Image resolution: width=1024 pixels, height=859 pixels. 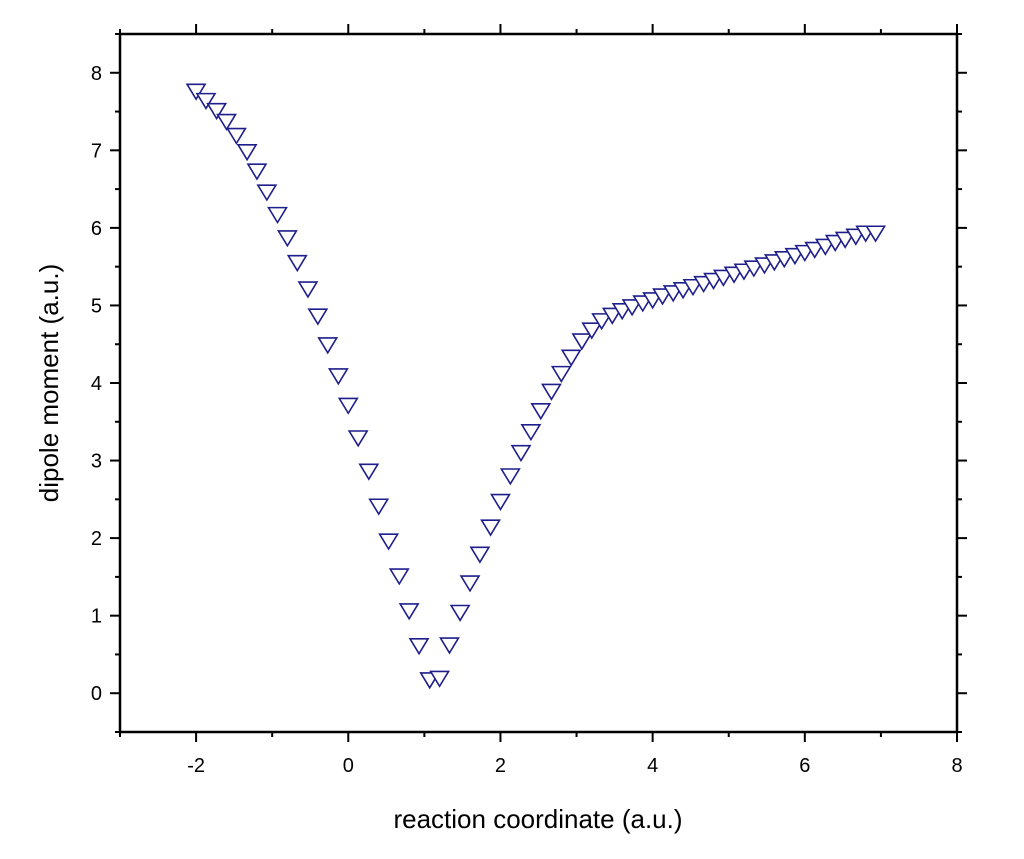 I want to click on y-tick-label: 0, so click(x=96, y=694).